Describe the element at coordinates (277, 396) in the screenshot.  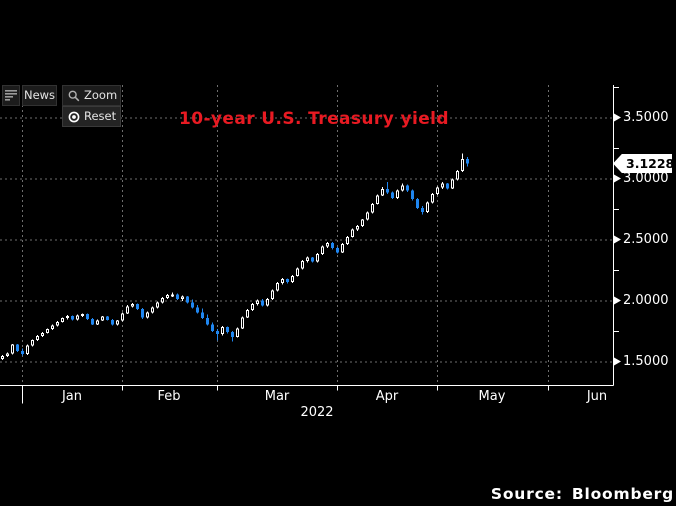
I see `x-tick-label-mar: Mar` at that location.